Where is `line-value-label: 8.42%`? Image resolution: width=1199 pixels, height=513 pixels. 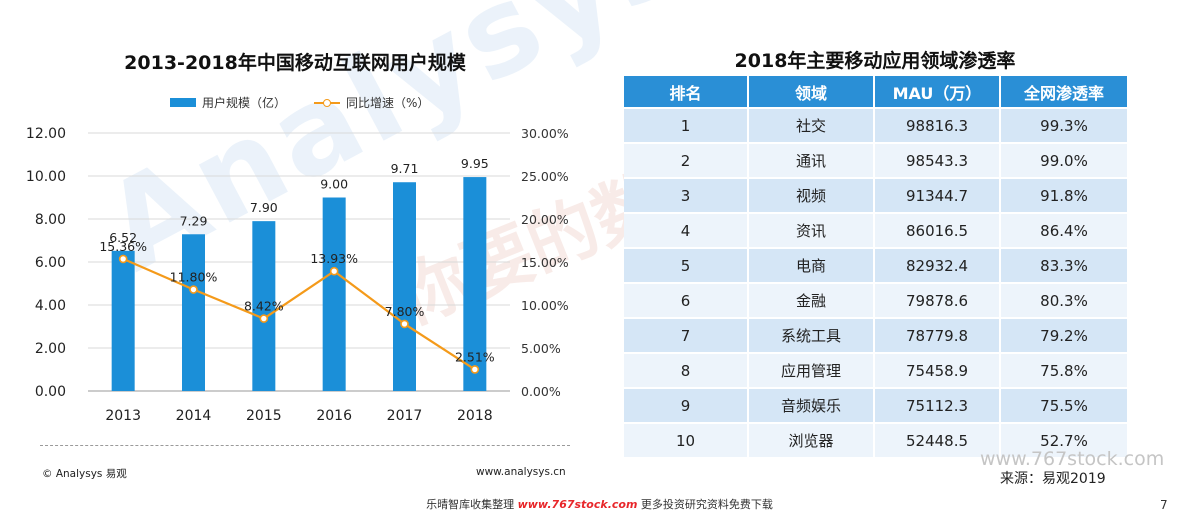 line-value-label: 8.42% is located at coordinates (264, 306).